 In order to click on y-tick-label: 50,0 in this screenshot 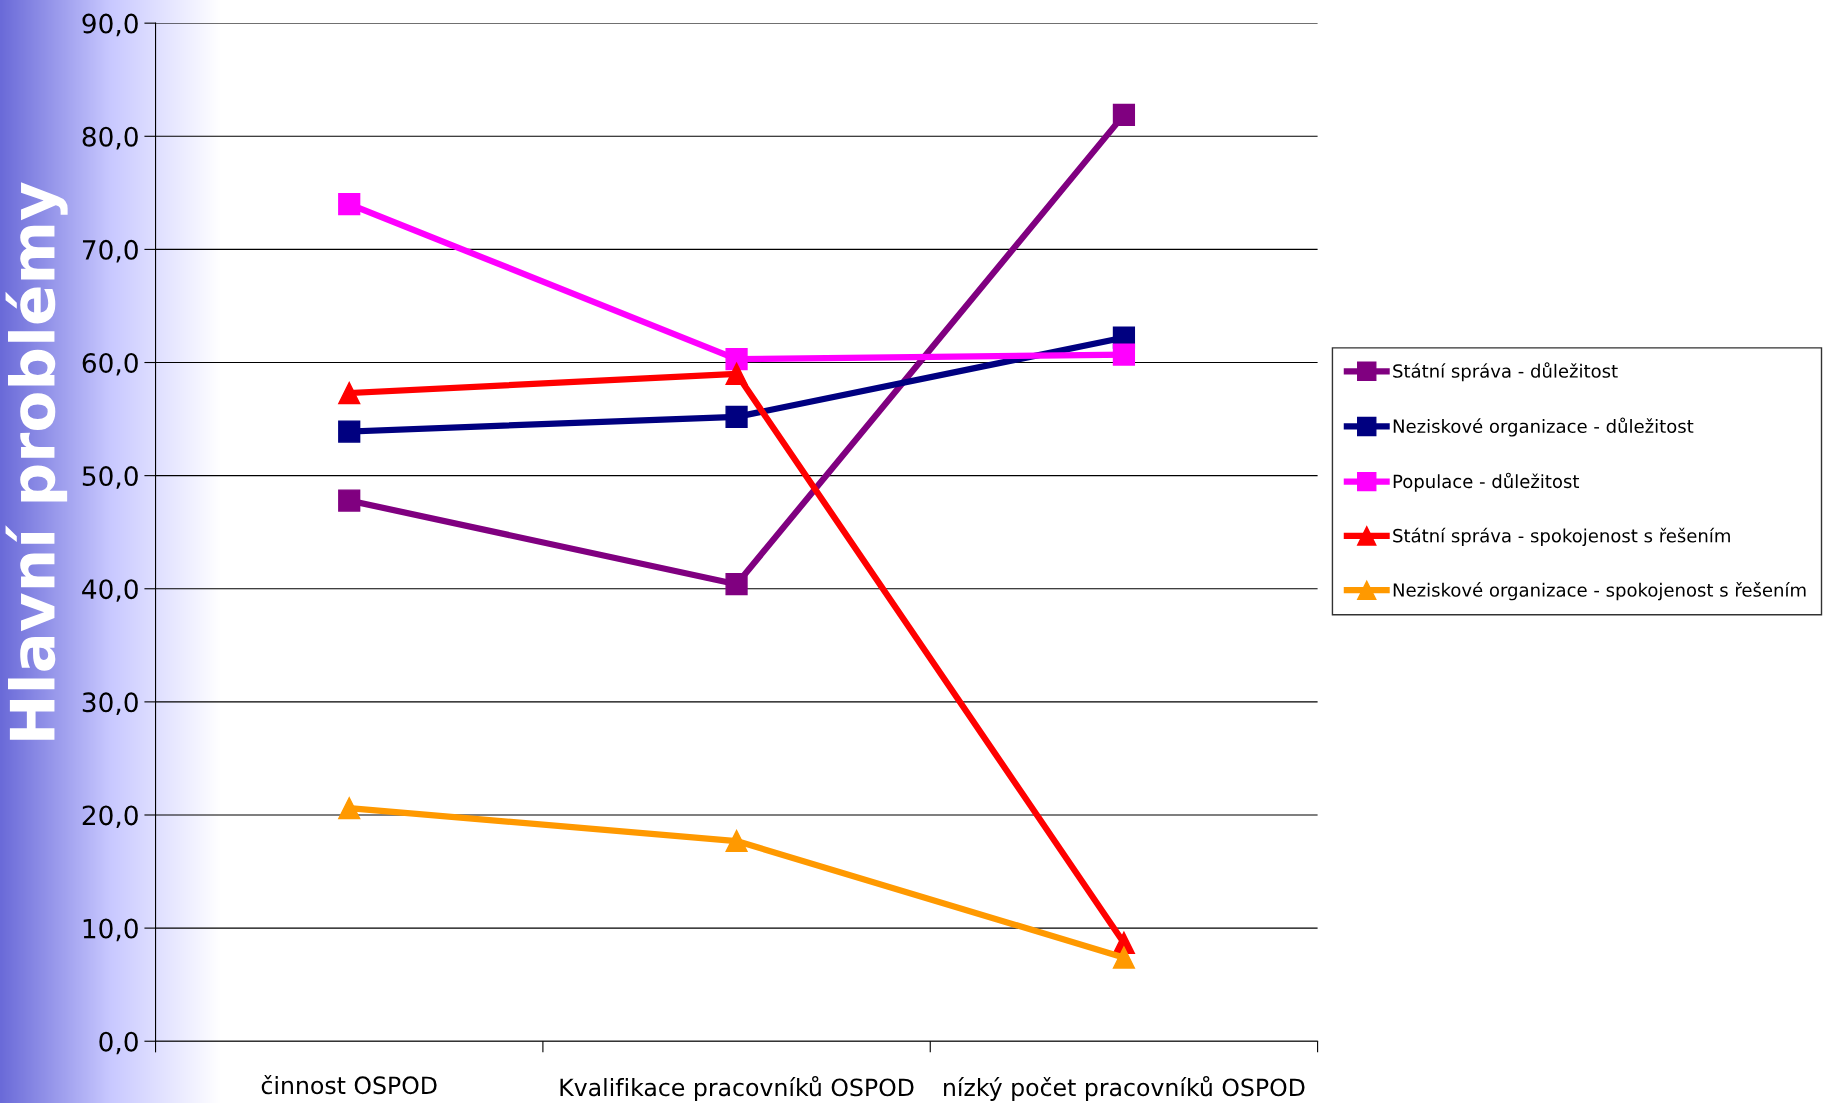, I will do `click(110, 477)`.